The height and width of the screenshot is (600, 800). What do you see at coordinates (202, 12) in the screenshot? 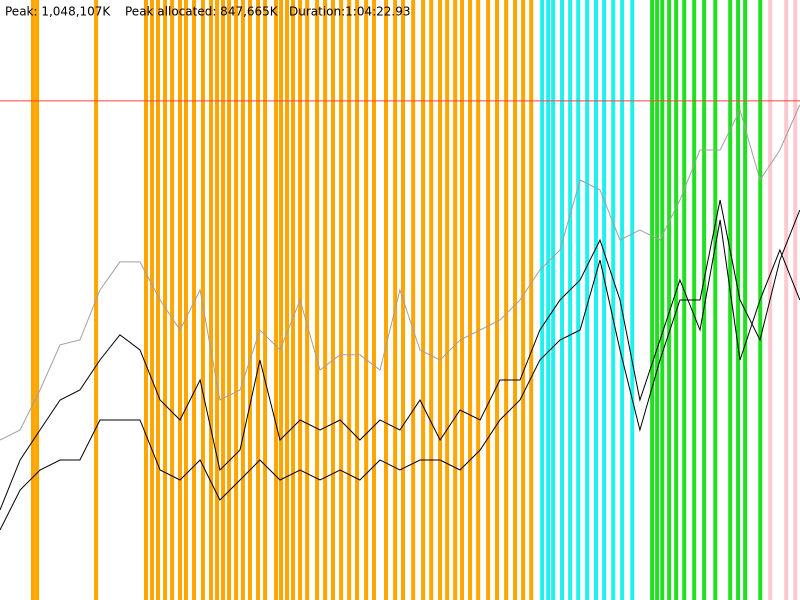
I see `peak-allocated-text: Peak allocated: 847,665K` at bounding box center [202, 12].